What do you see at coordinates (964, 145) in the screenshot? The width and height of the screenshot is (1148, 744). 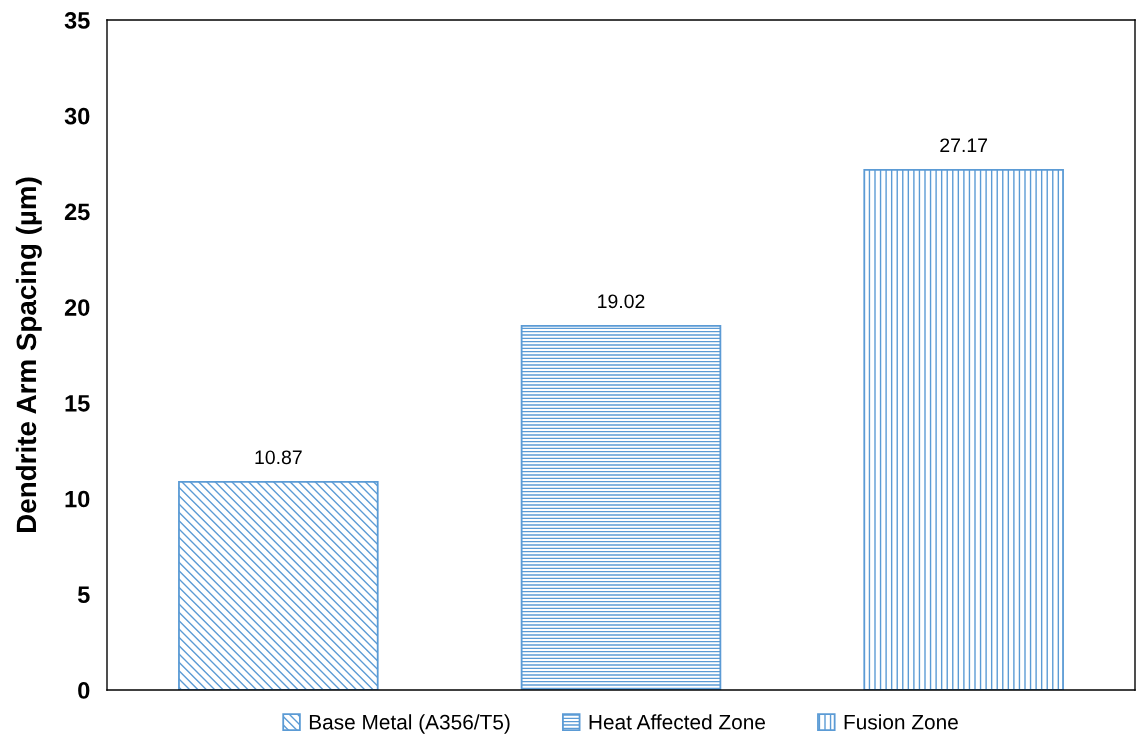 I see `data-label: 27.17` at bounding box center [964, 145].